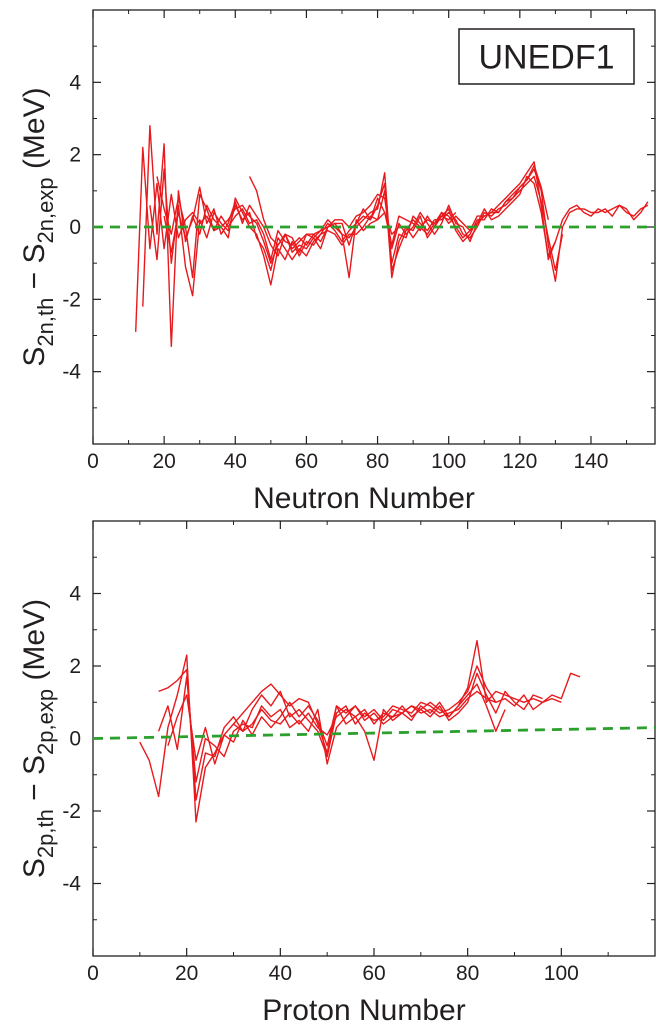  Describe the element at coordinates (93, 973) in the screenshot. I see `bottom-x-tick-label: 0` at that location.